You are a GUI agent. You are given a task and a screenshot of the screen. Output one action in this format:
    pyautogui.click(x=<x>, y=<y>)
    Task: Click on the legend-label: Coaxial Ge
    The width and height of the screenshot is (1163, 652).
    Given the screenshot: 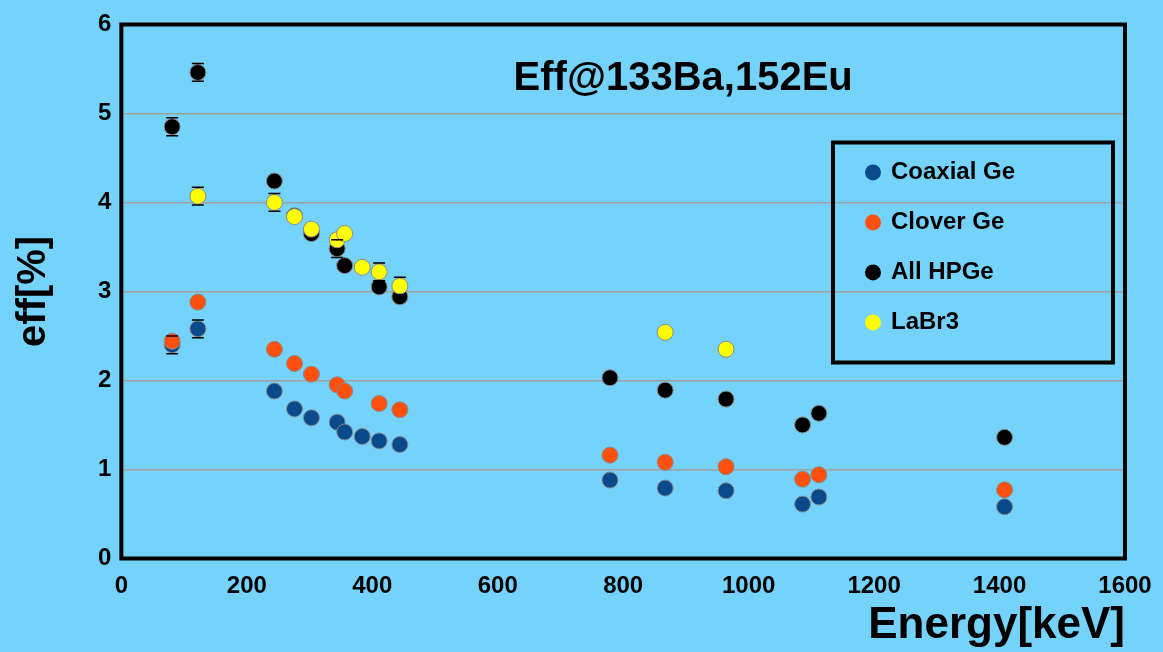 What is the action you would take?
    pyautogui.click(x=953, y=171)
    